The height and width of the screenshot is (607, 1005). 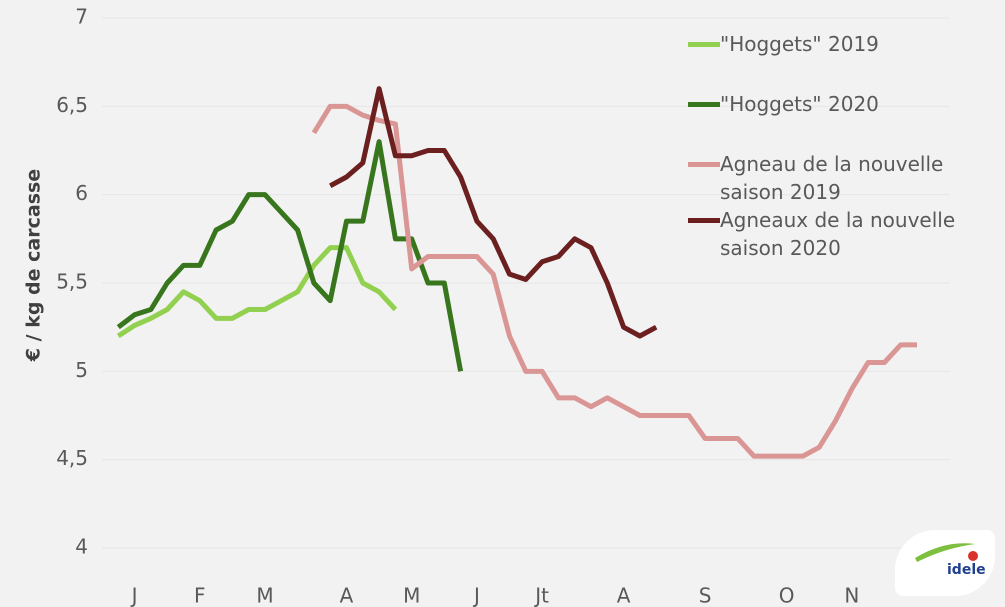 I want to click on legend-label: Agneau de la nouvelle saison 2019, so click(x=832, y=178).